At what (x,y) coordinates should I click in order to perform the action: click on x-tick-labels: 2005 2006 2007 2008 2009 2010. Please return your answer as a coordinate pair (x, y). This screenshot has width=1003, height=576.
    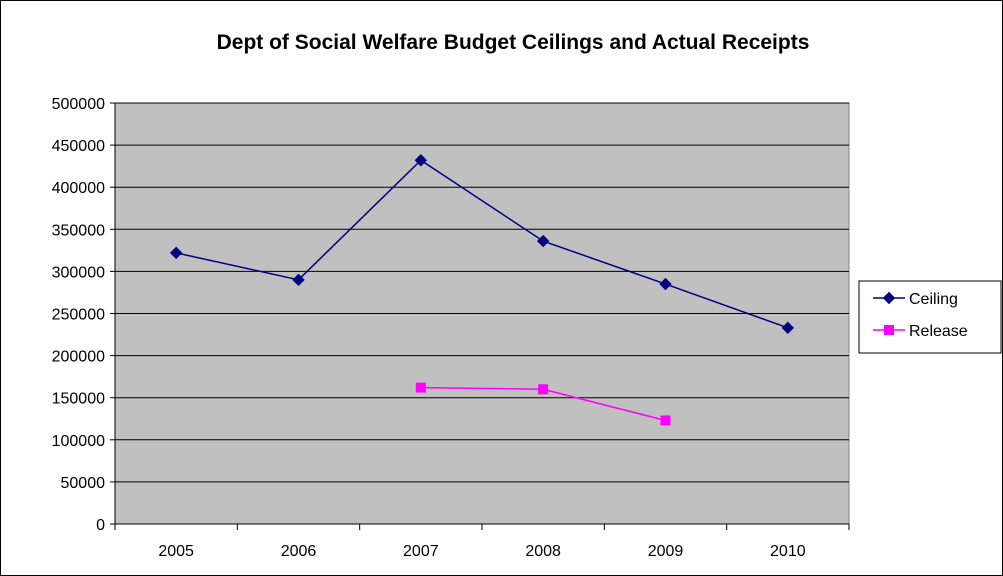
    Looking at the image, I should click on (481, 551).